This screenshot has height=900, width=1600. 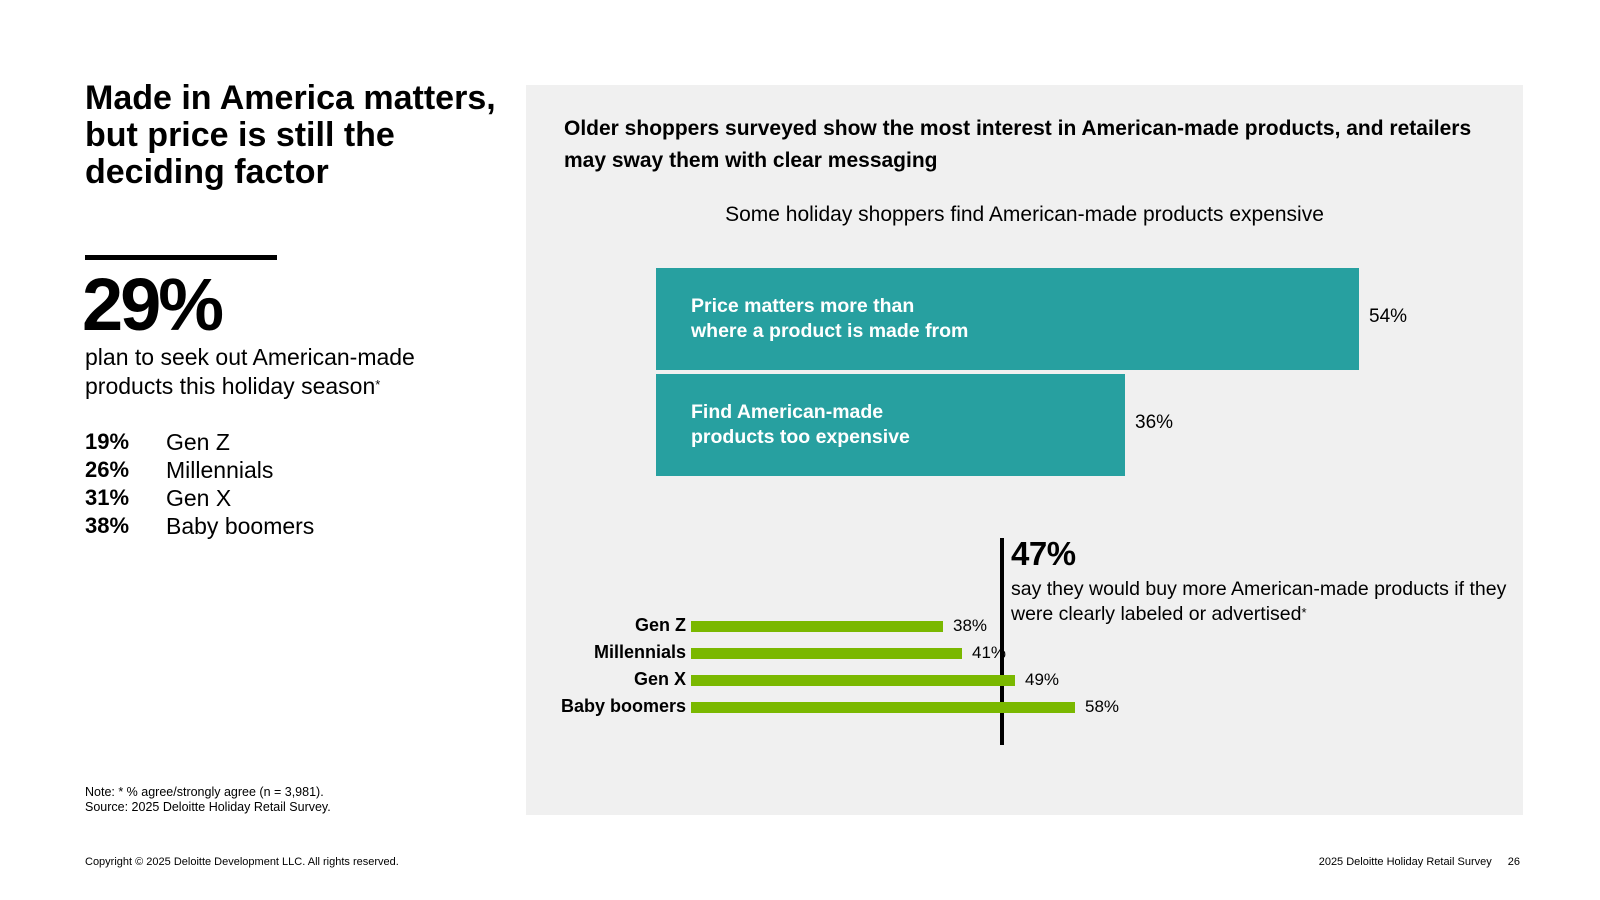 I want to click on generation-bar-label: Millennials, so click(x=639, y=652).